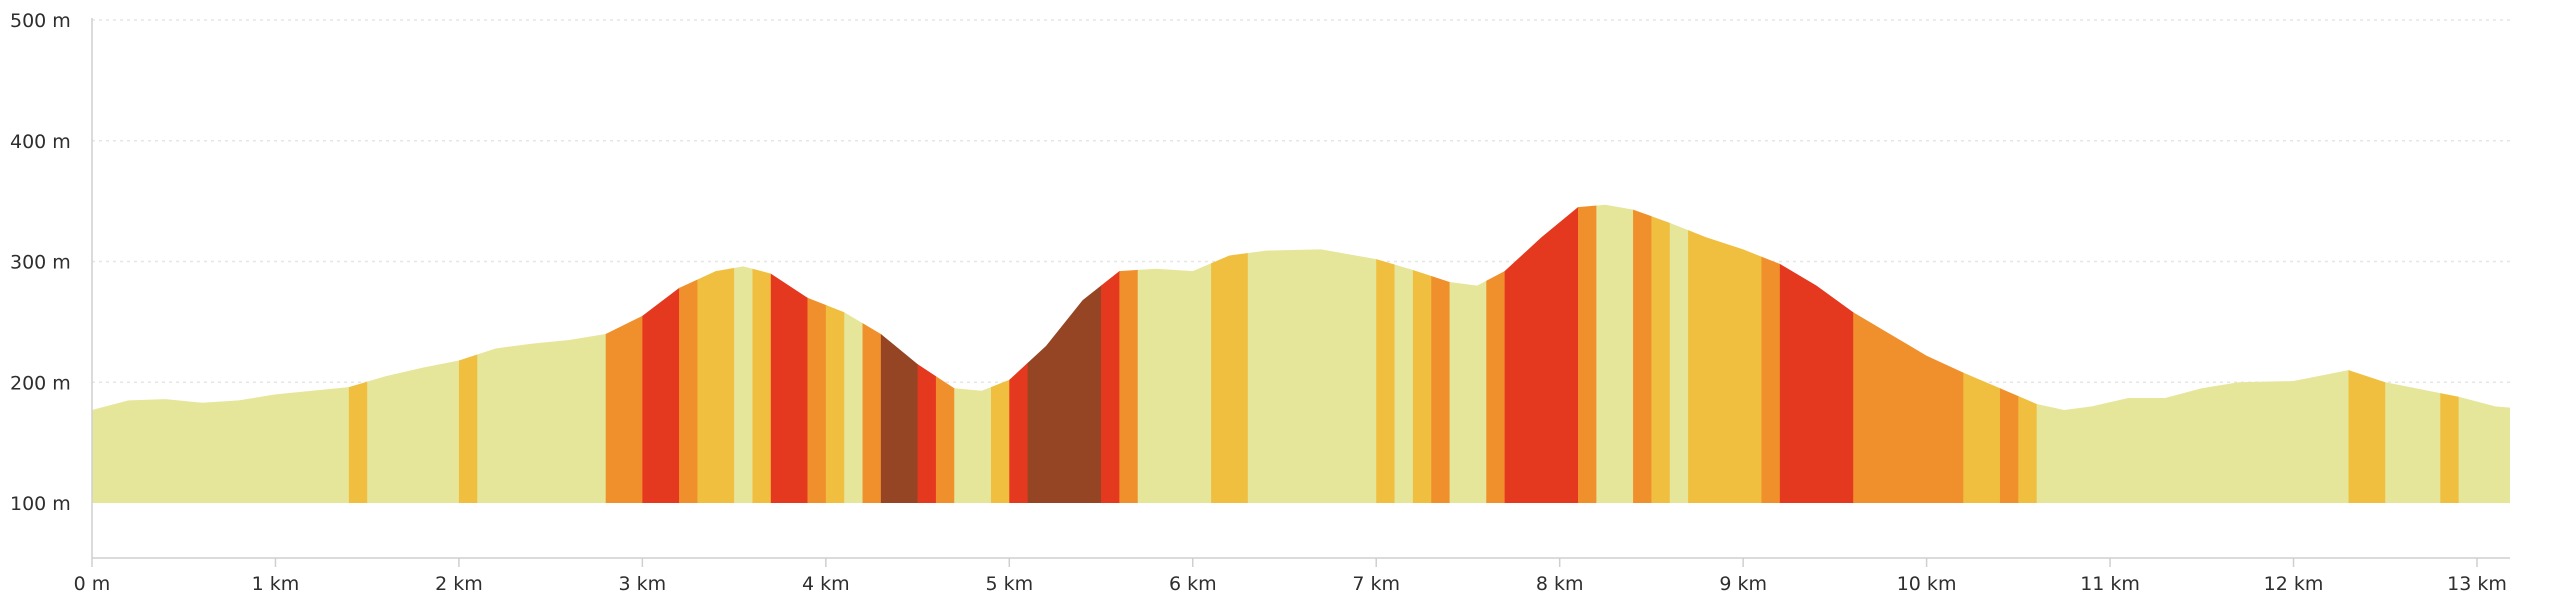 The image size is (2560, 593). I want to click on x-tick-label: 3 km, so click(643, 583).